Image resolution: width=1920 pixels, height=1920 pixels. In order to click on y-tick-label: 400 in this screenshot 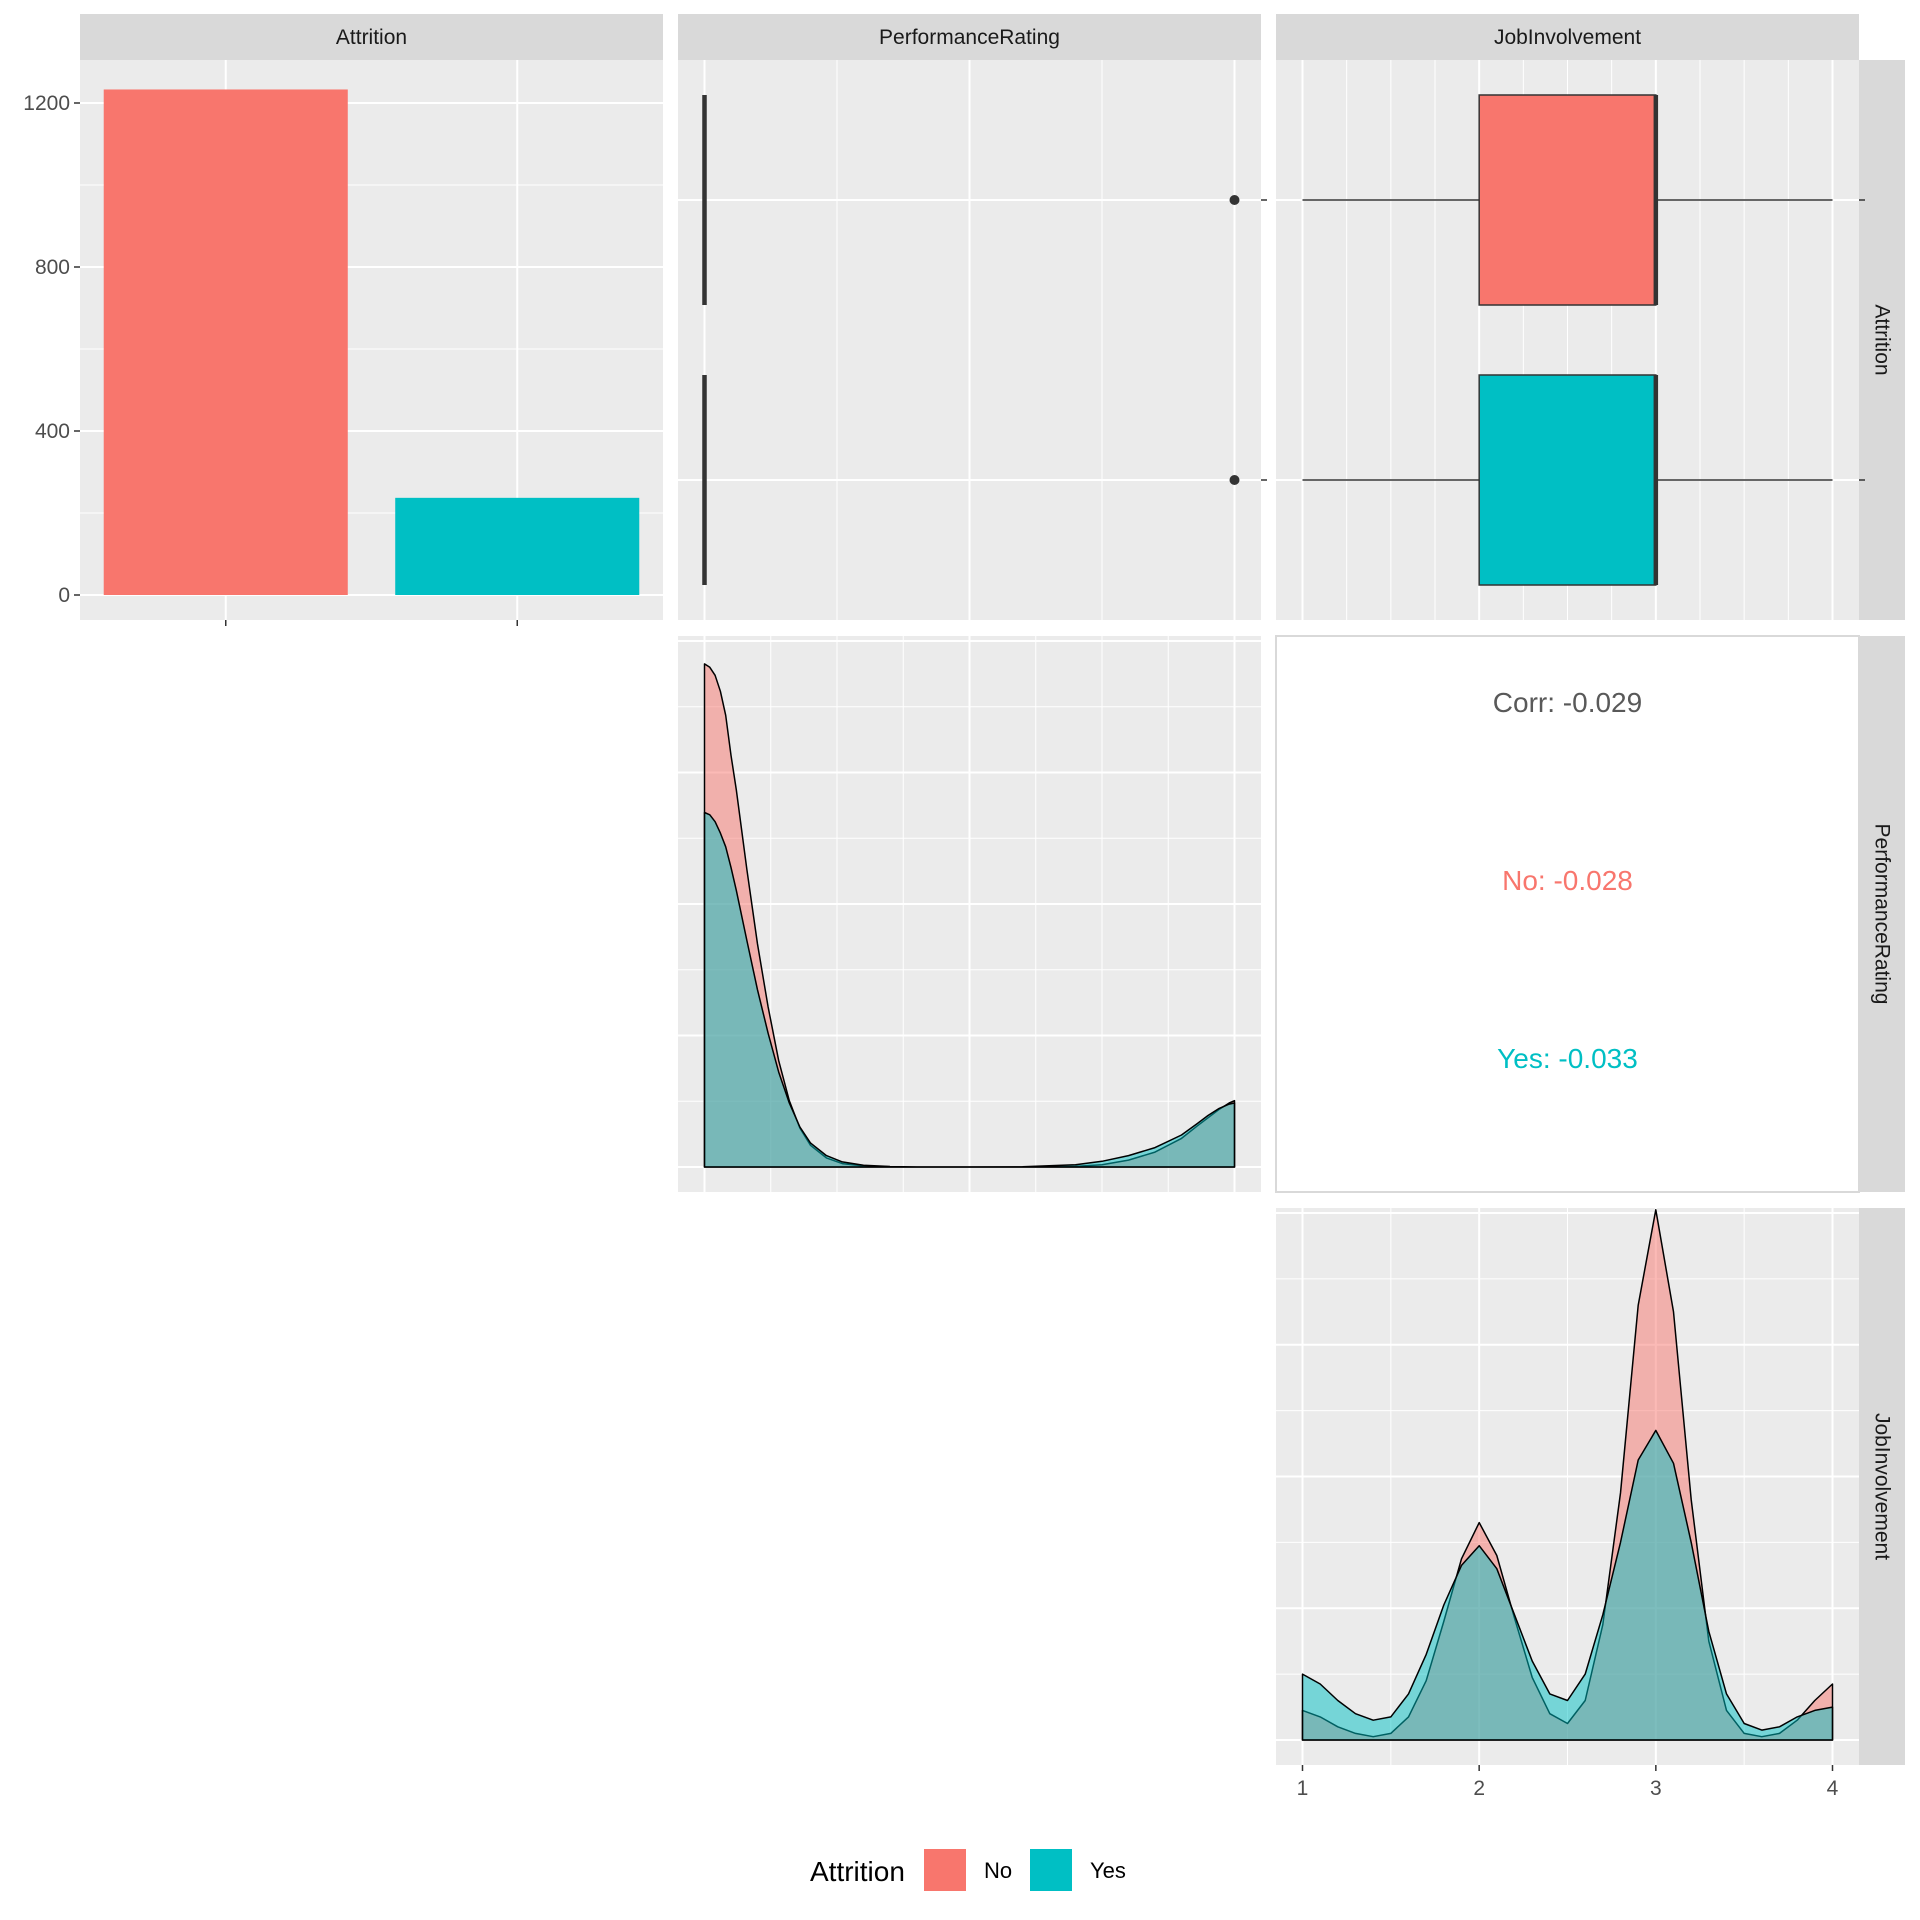, I will do `click(52, 431)`.